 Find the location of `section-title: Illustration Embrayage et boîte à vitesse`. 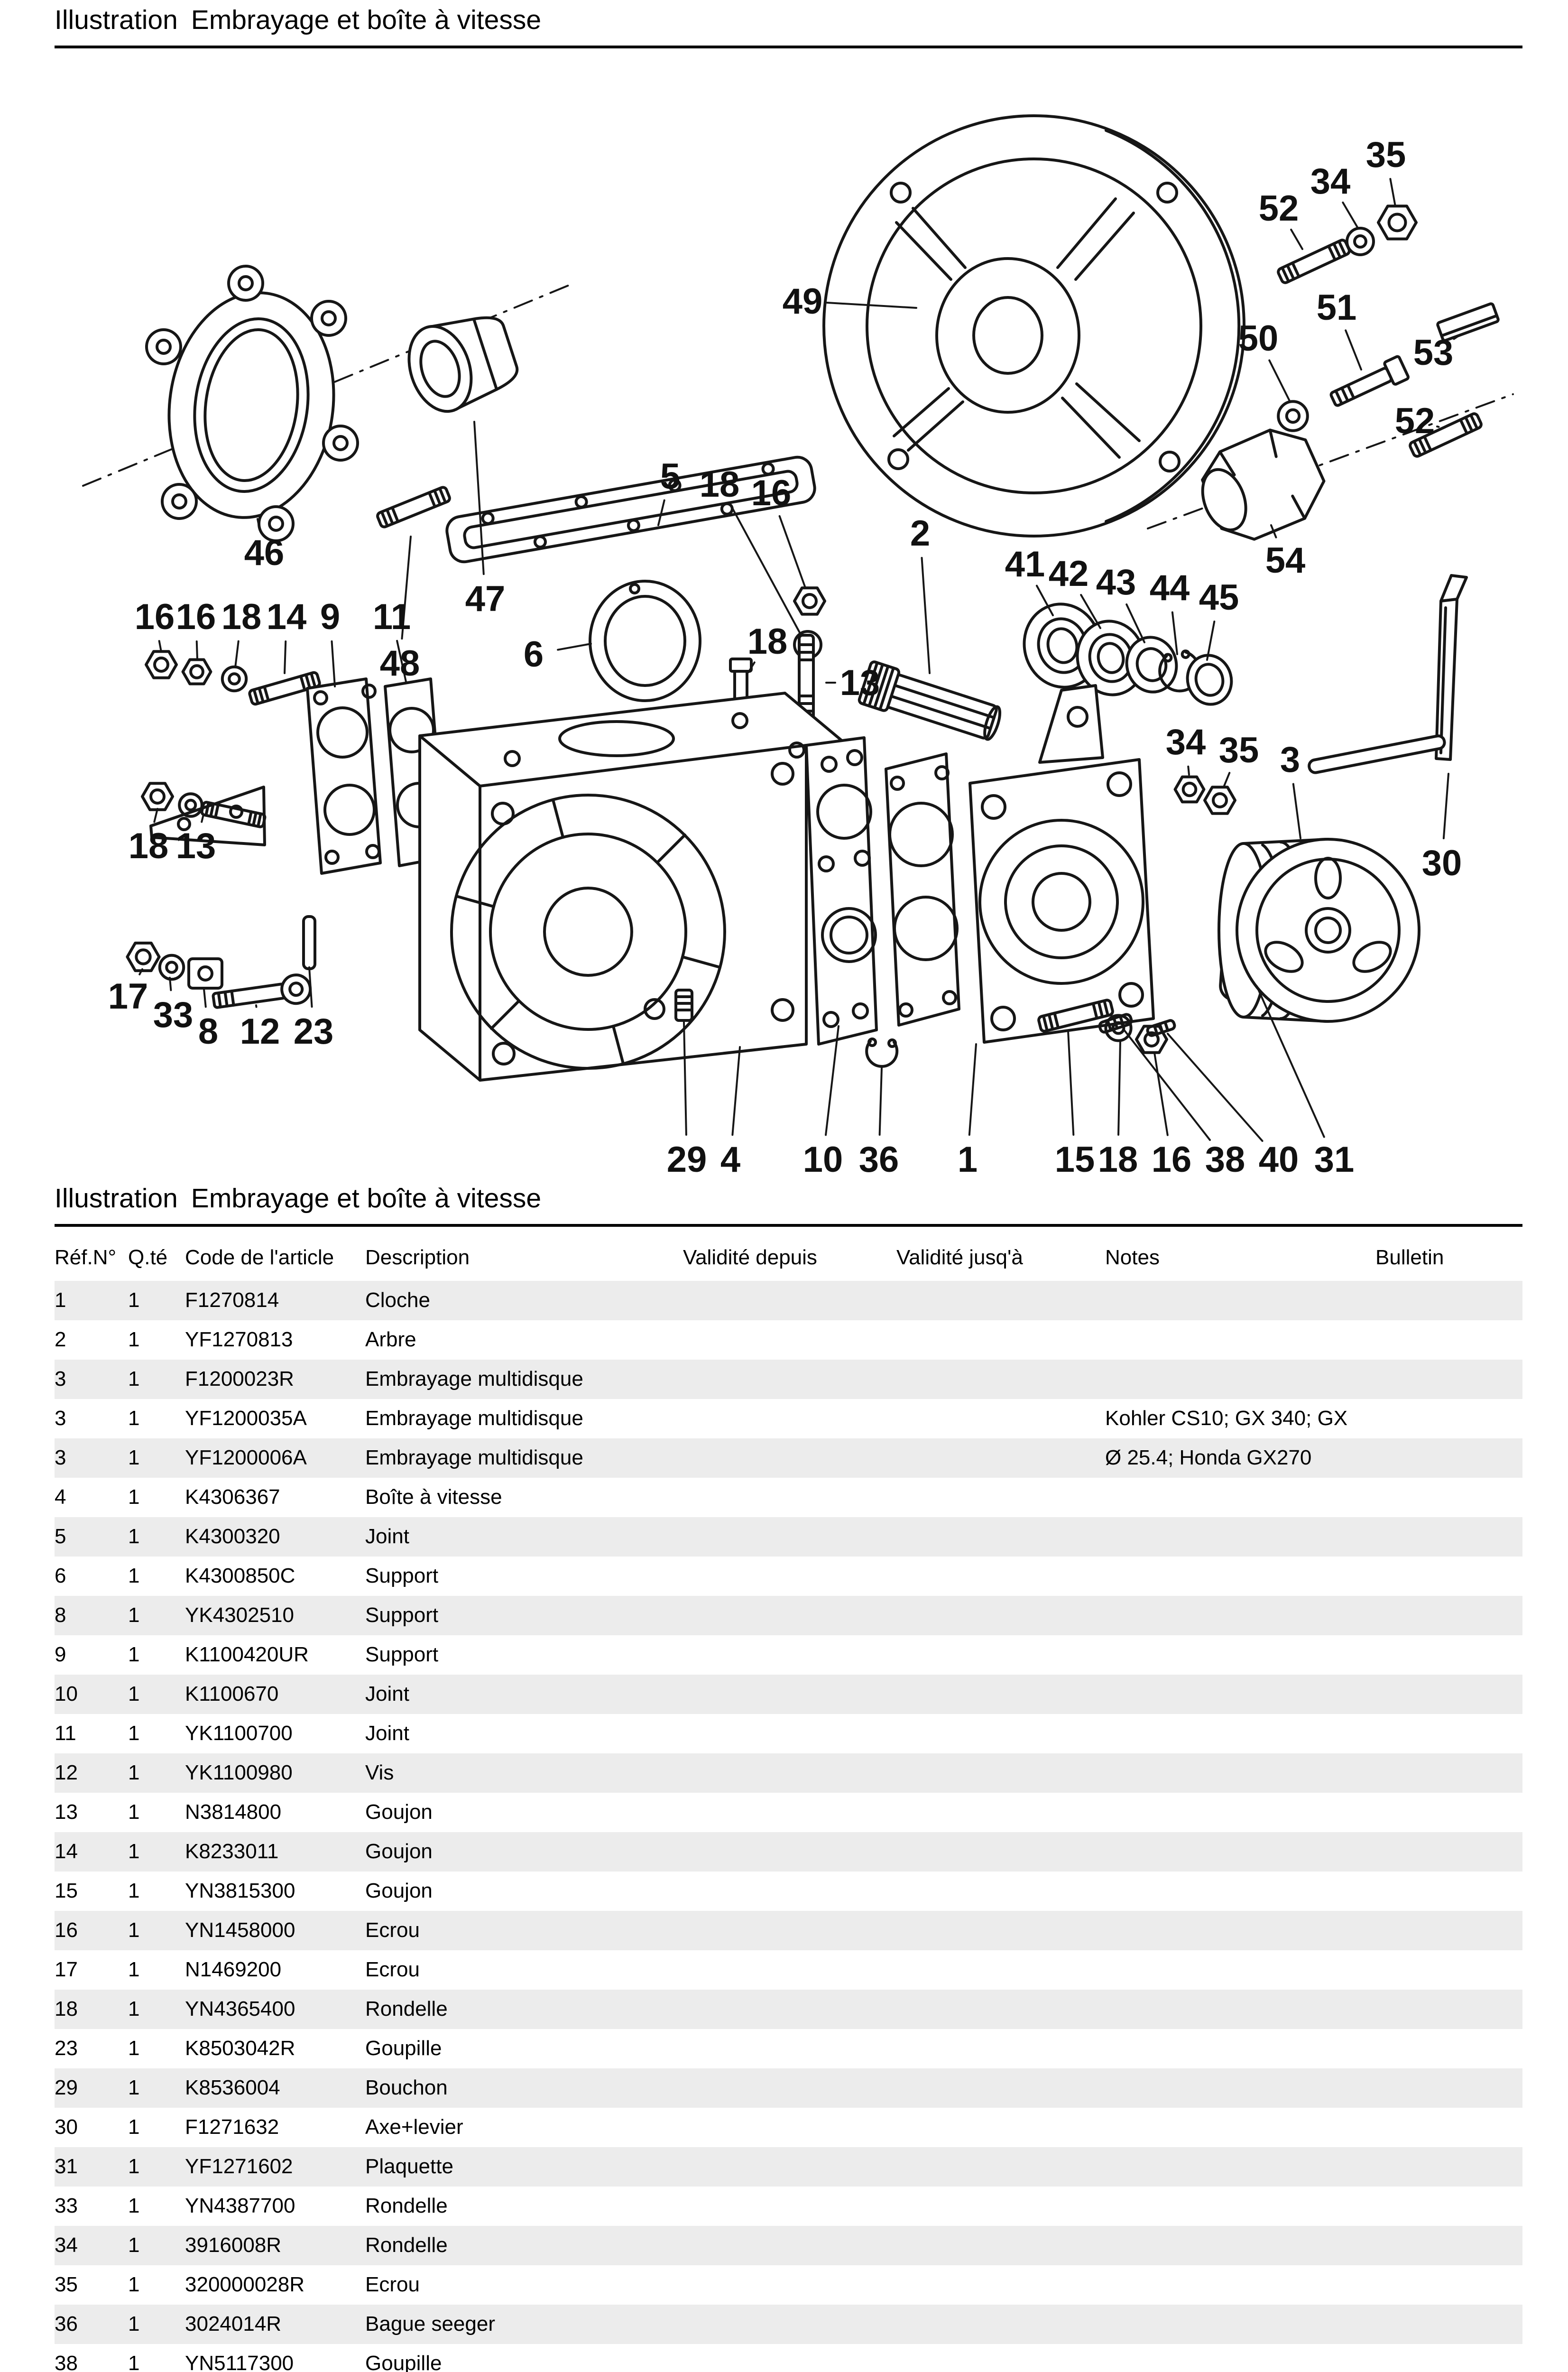

section-title: Illustration Embrayage et boîte à vitesse is located at coordinates (299, 1198).